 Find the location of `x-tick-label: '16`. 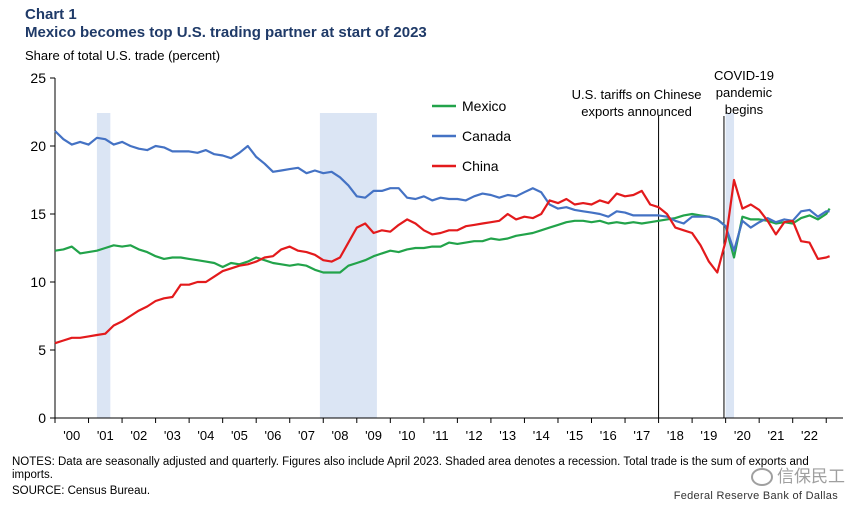

x-tick-label: '16 is located at coordinates (608, 435).